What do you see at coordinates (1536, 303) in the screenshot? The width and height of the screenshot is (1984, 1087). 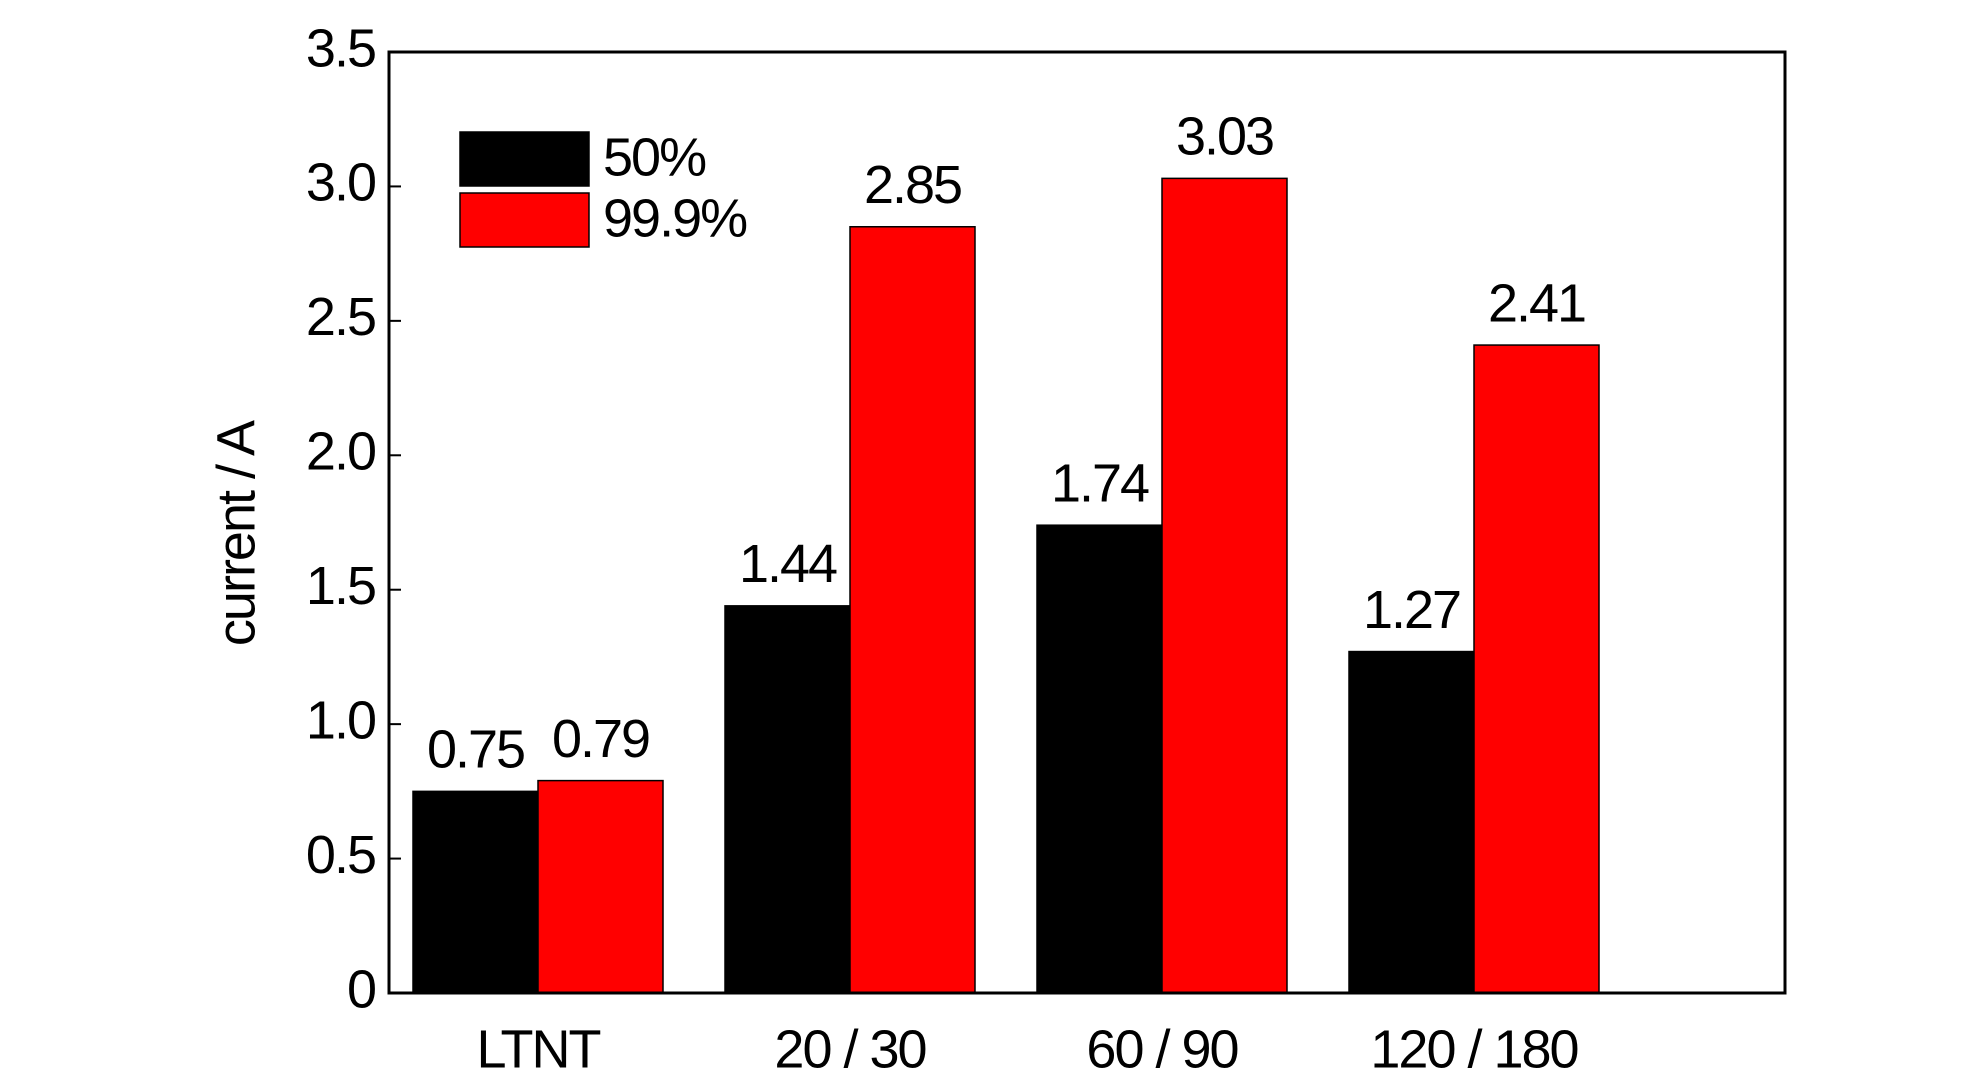 I see `value-label: 2.41` at bounding box center [1536, 303].